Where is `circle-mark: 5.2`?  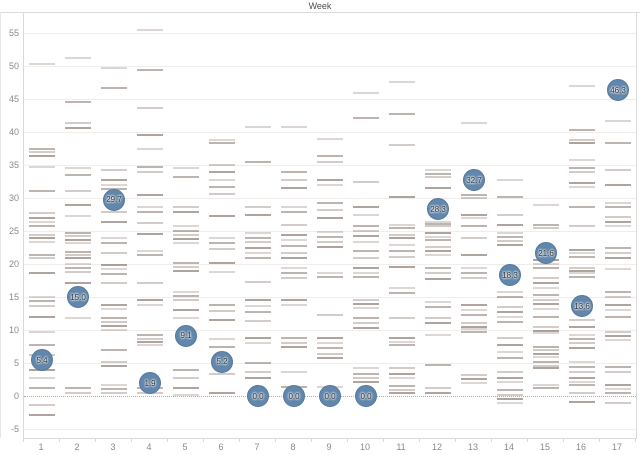 circle-mark: 5.2 is located at coordinates (222, 361).